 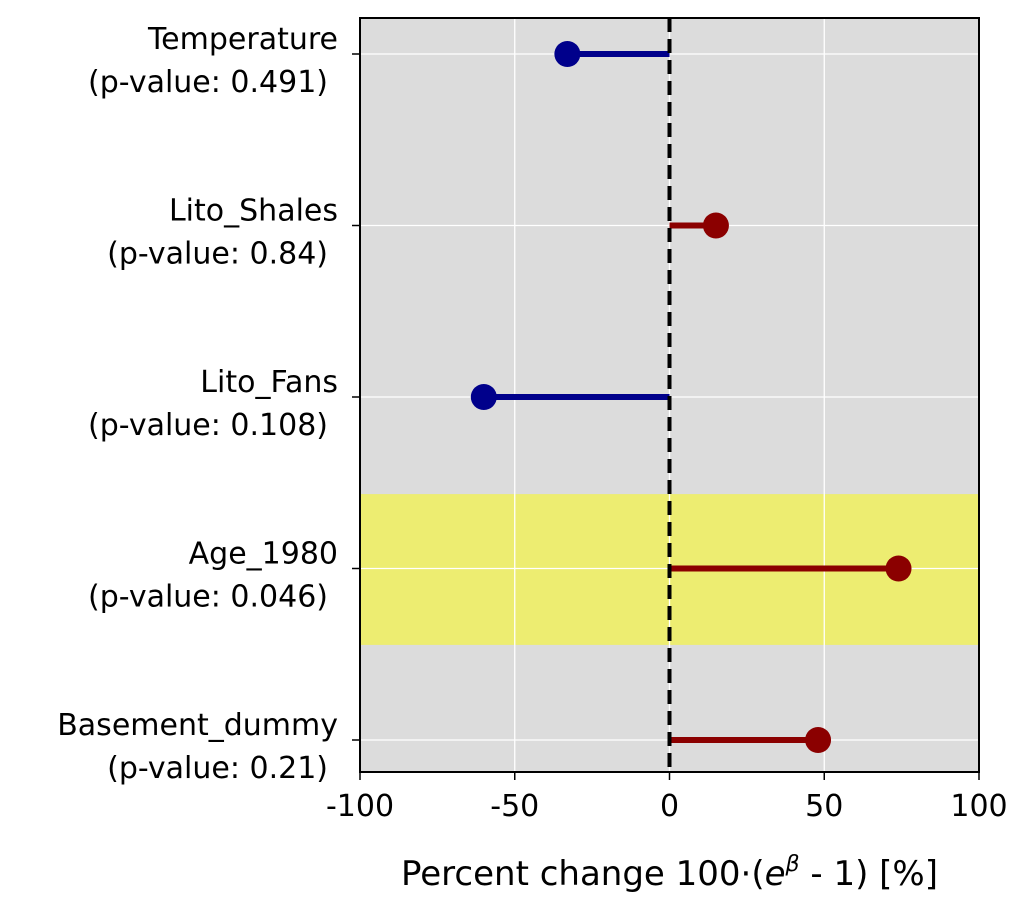 I want to click on y-tick-pvalue-basement_dummy: (p-value: 0.21), so click(x=217, y=768).